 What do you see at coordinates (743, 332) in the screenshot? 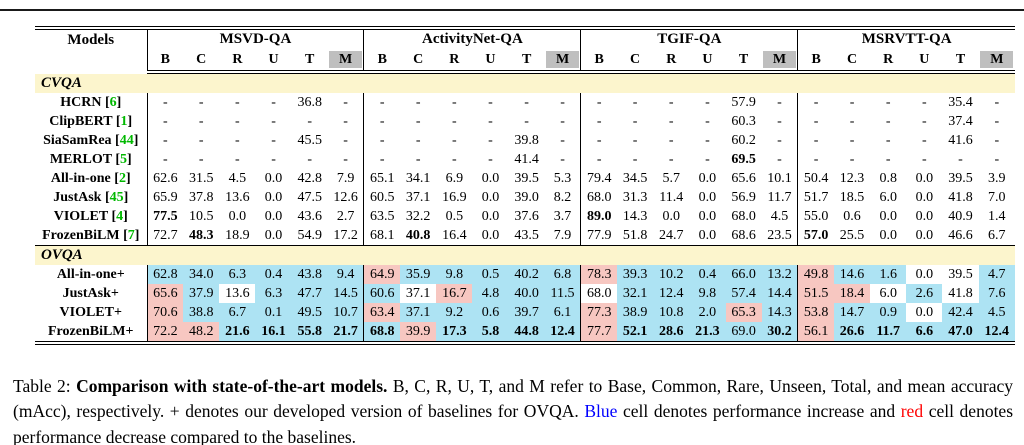
I see `cell: 69.0` at bounding box center [743, 332].